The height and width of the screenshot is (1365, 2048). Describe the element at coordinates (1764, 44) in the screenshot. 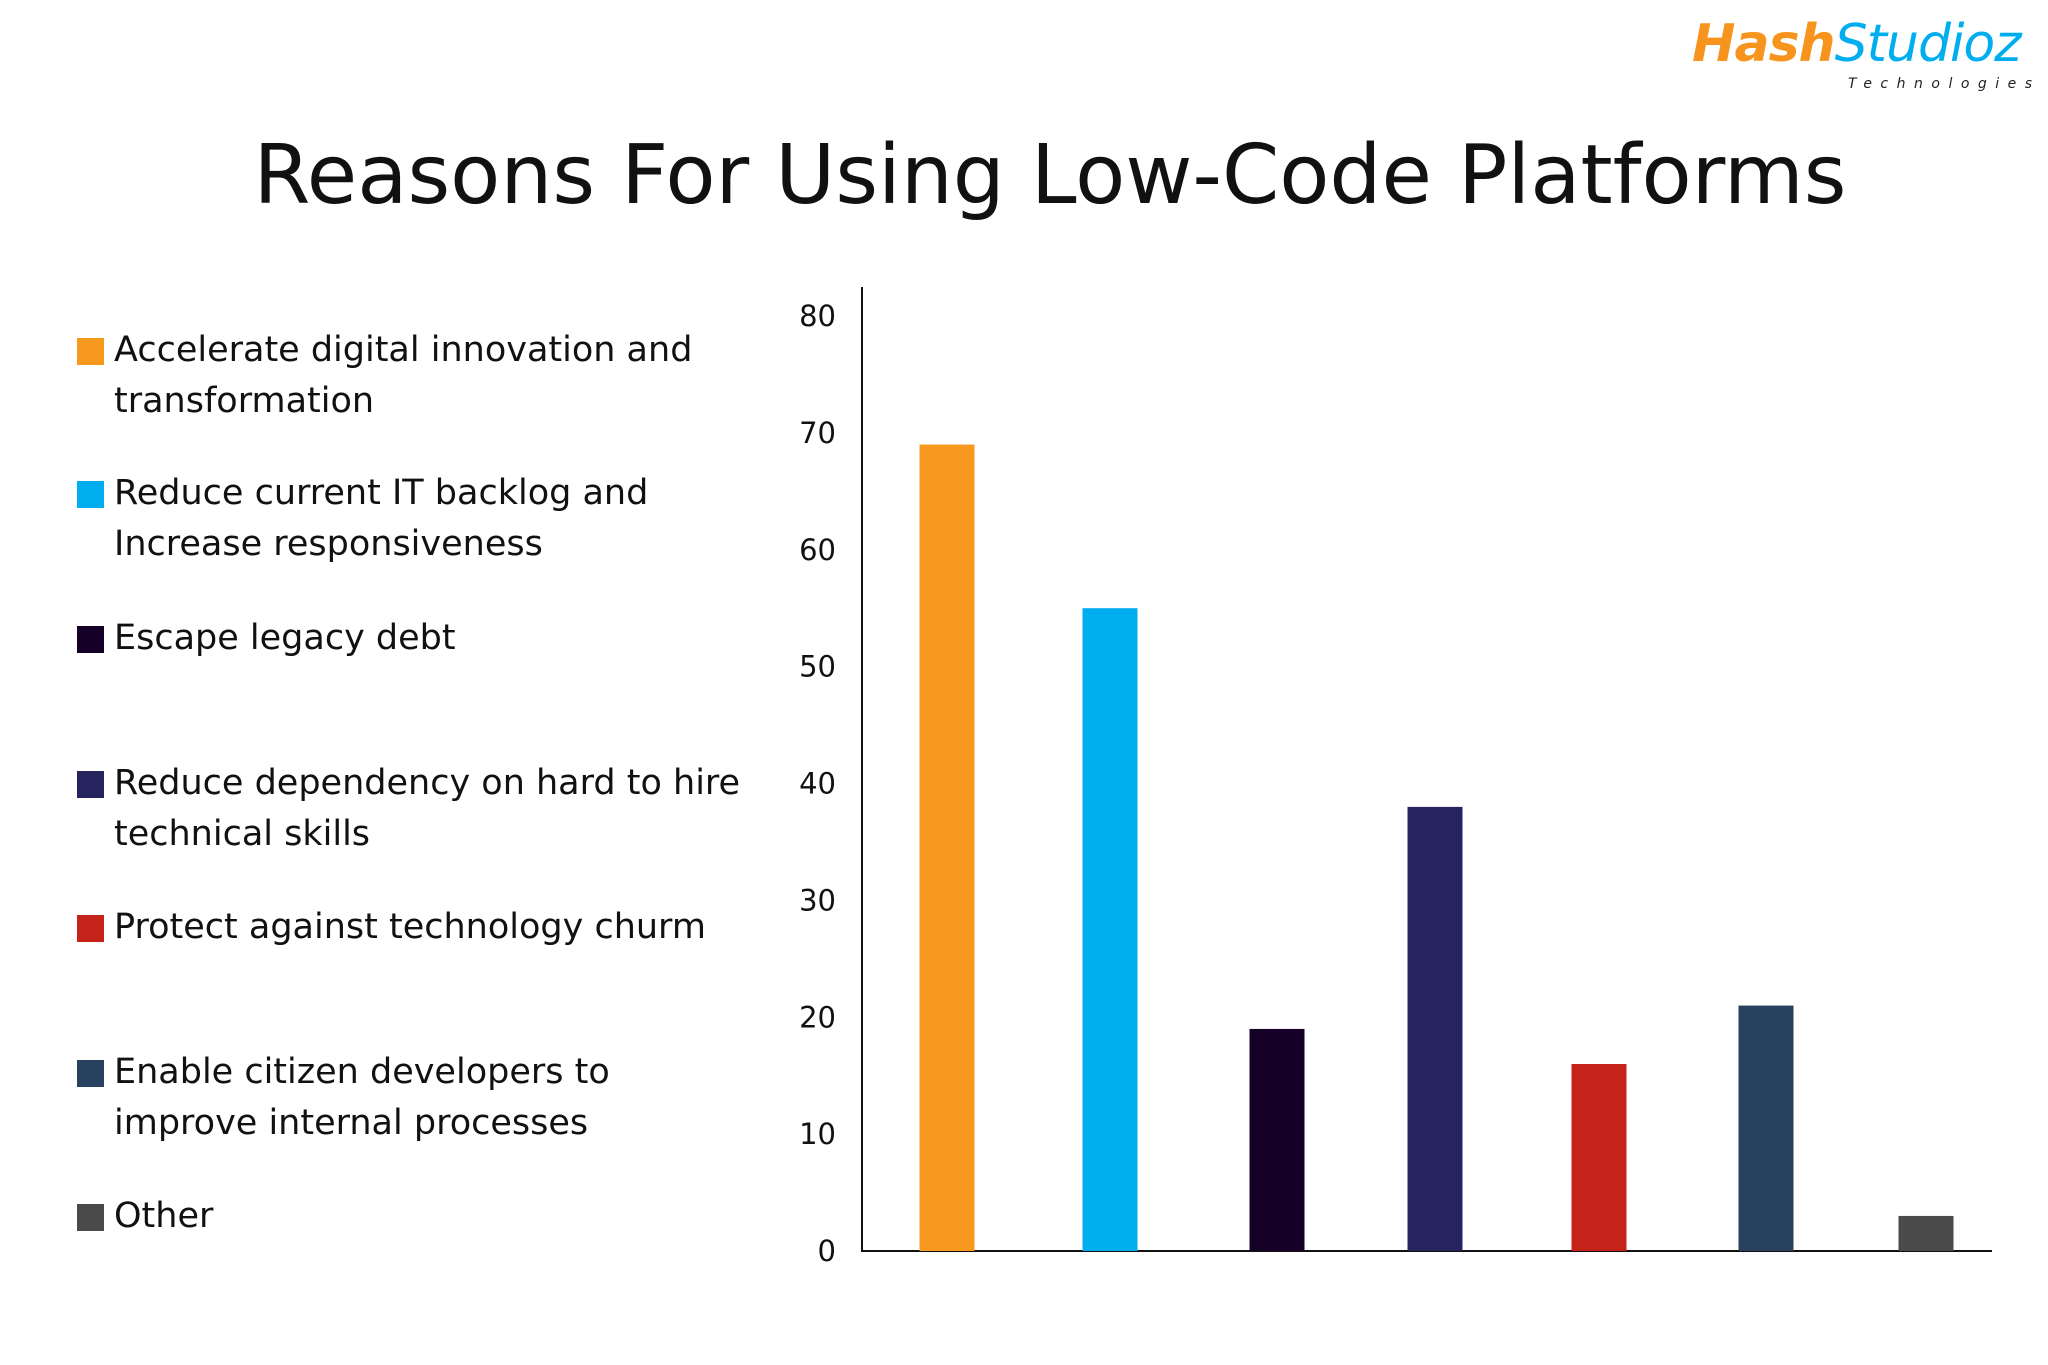

I see `logo-hash-text: Hash` at that location.